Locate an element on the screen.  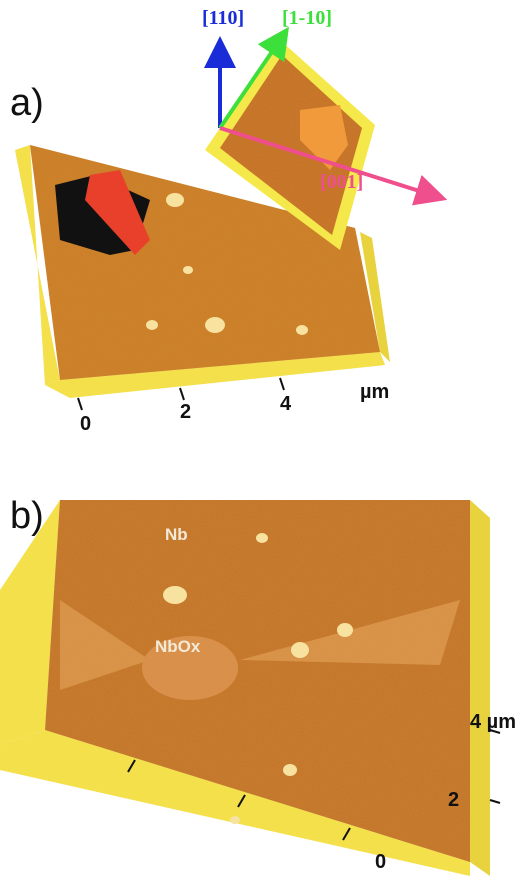
axis-label: 4 is located at coordinates (286, 404).